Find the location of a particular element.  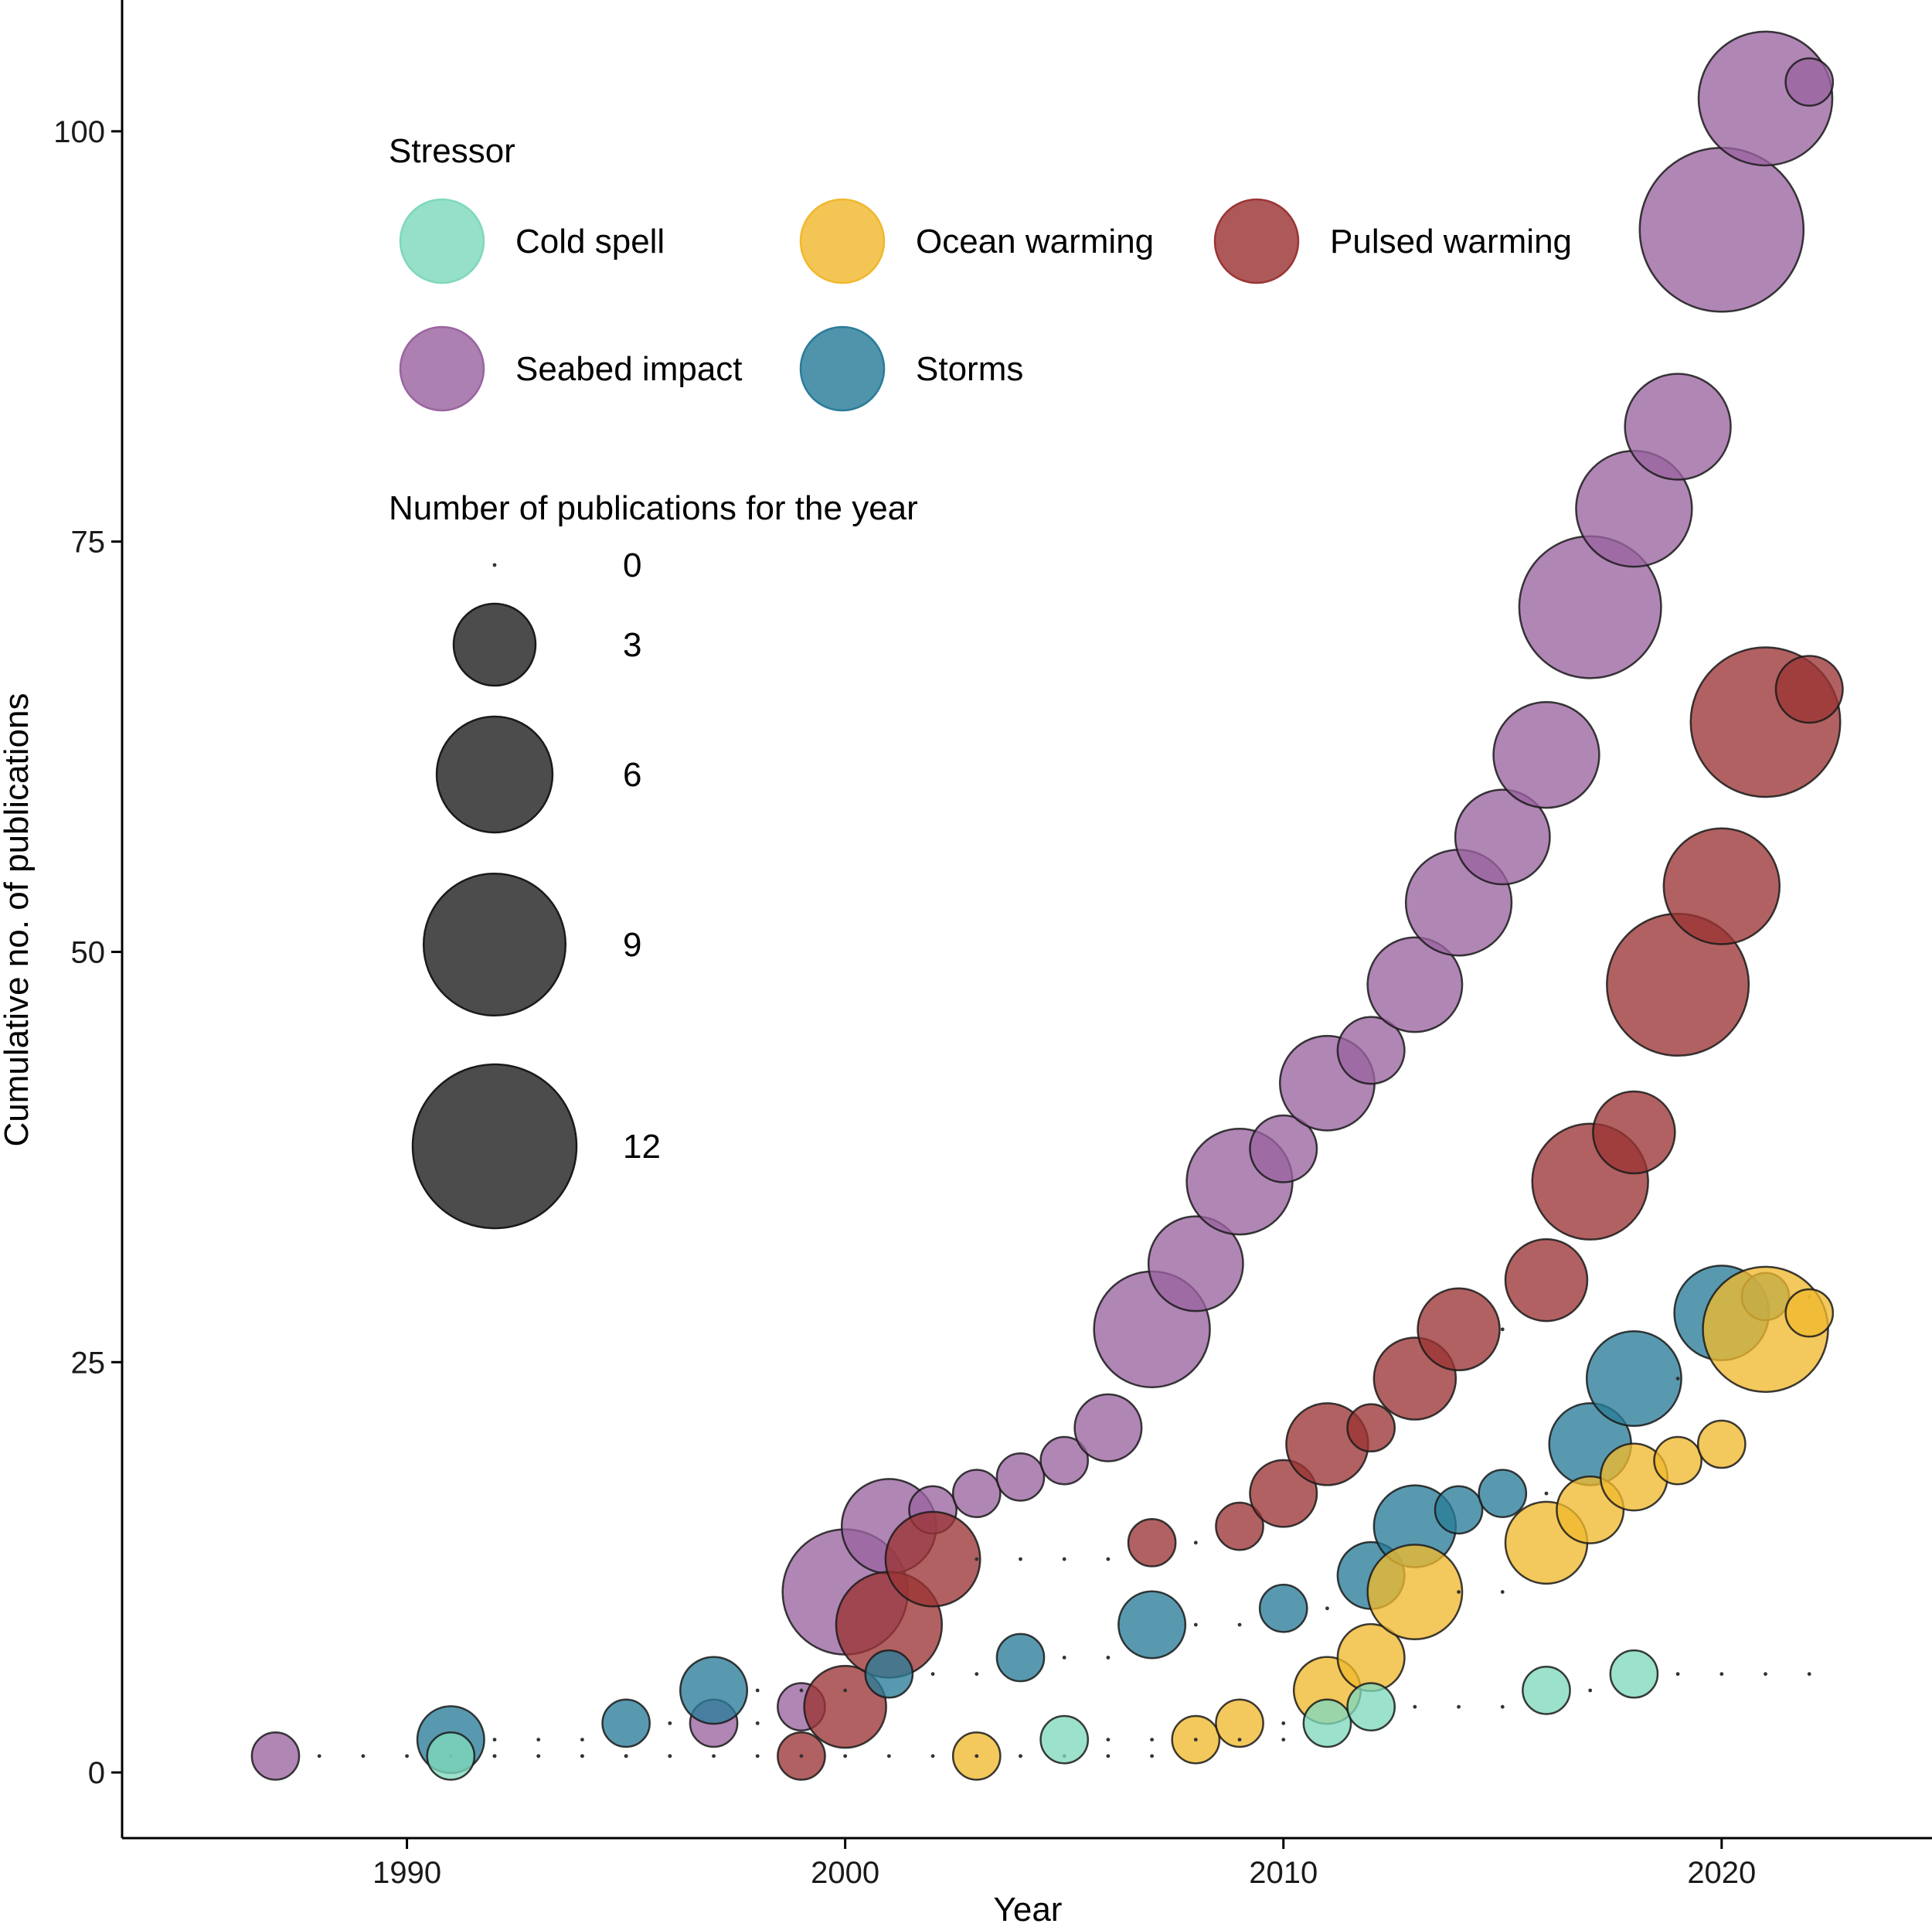

series-ocean-warming is located at coordinates (1393, 1523).